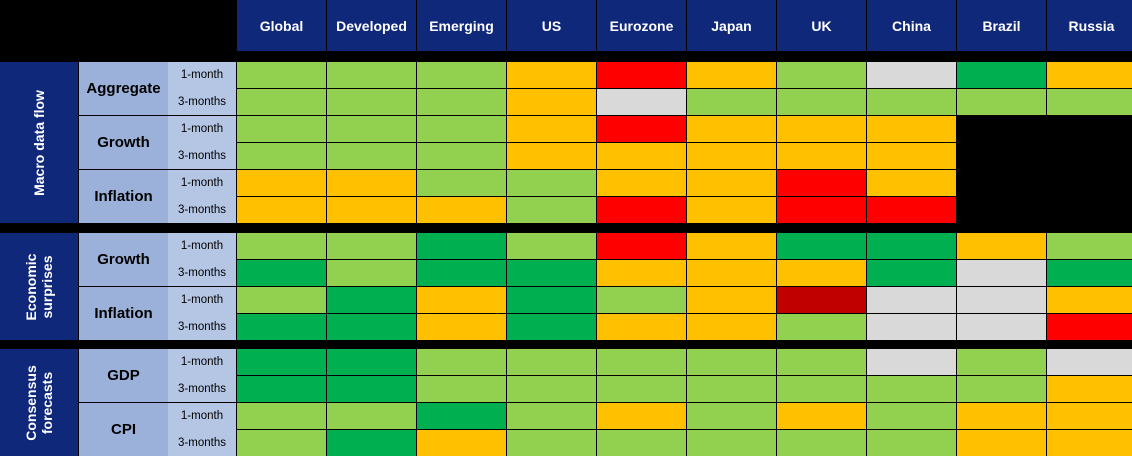 The image size is (1132, 456). What do you see at coordinates (39, 142) in the screenshot?
I see `group-label-text: Macro data flow` at bounding box center [39, 142].